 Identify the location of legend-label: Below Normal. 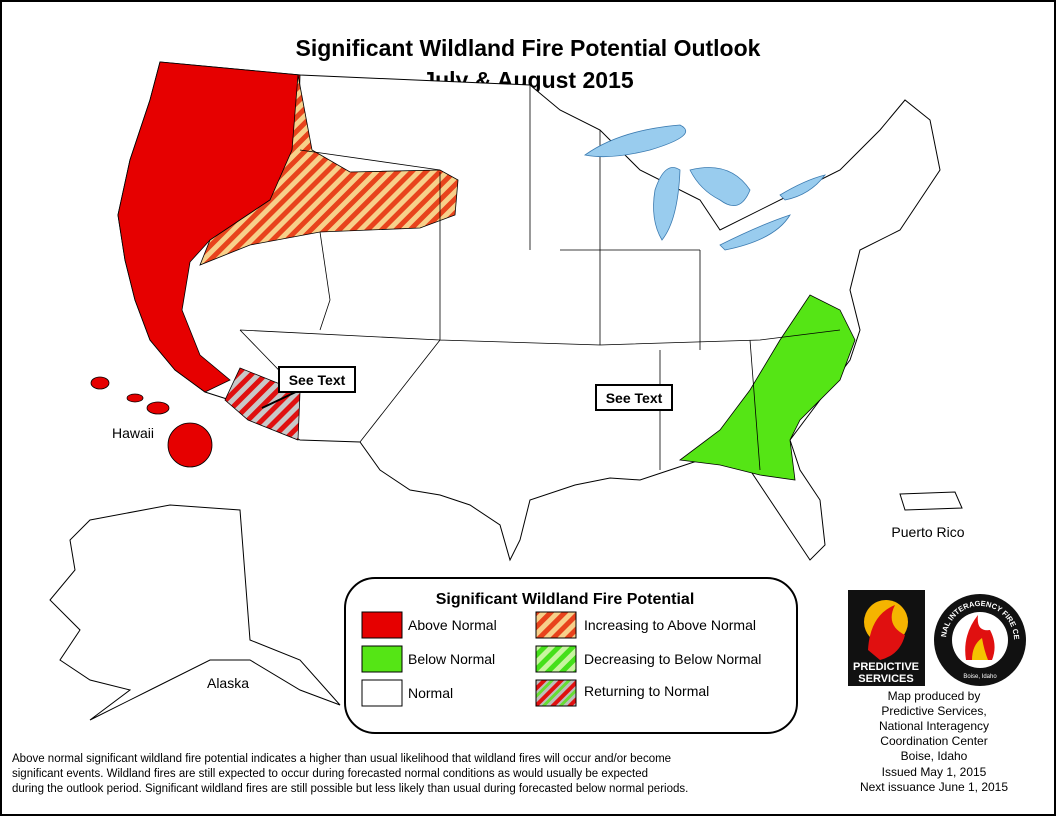
(451, 659).